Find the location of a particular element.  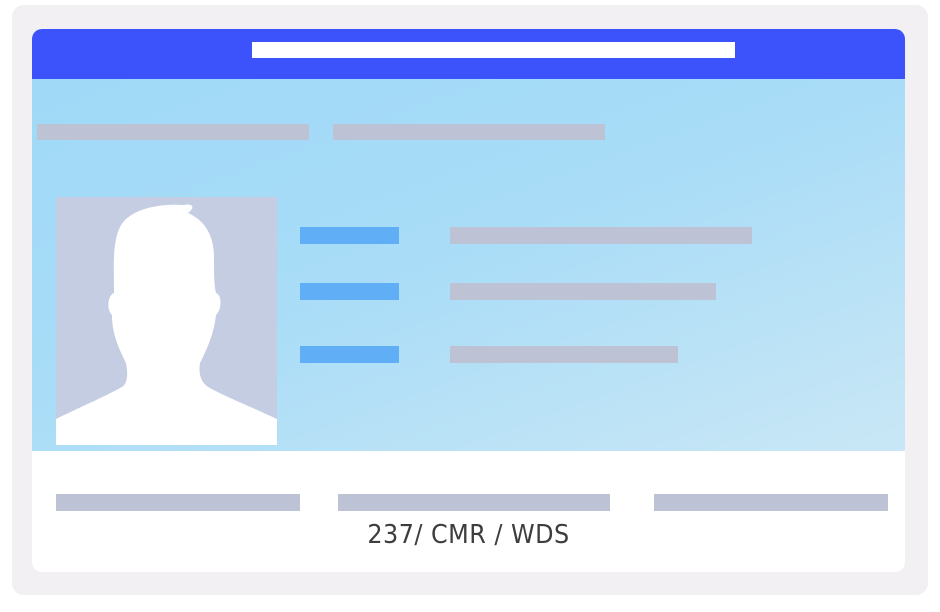

footer-line-left-placeholder is located at coordinates (178, 502).